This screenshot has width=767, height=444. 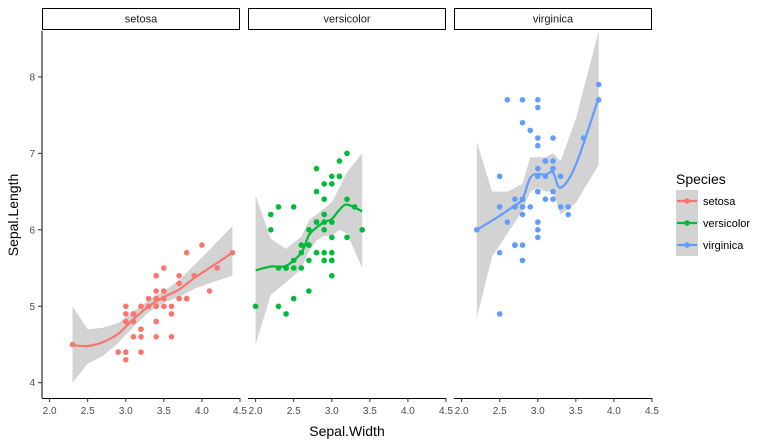 I want to click on facet-strip-label: versicolor, so click(x=346, y=20).